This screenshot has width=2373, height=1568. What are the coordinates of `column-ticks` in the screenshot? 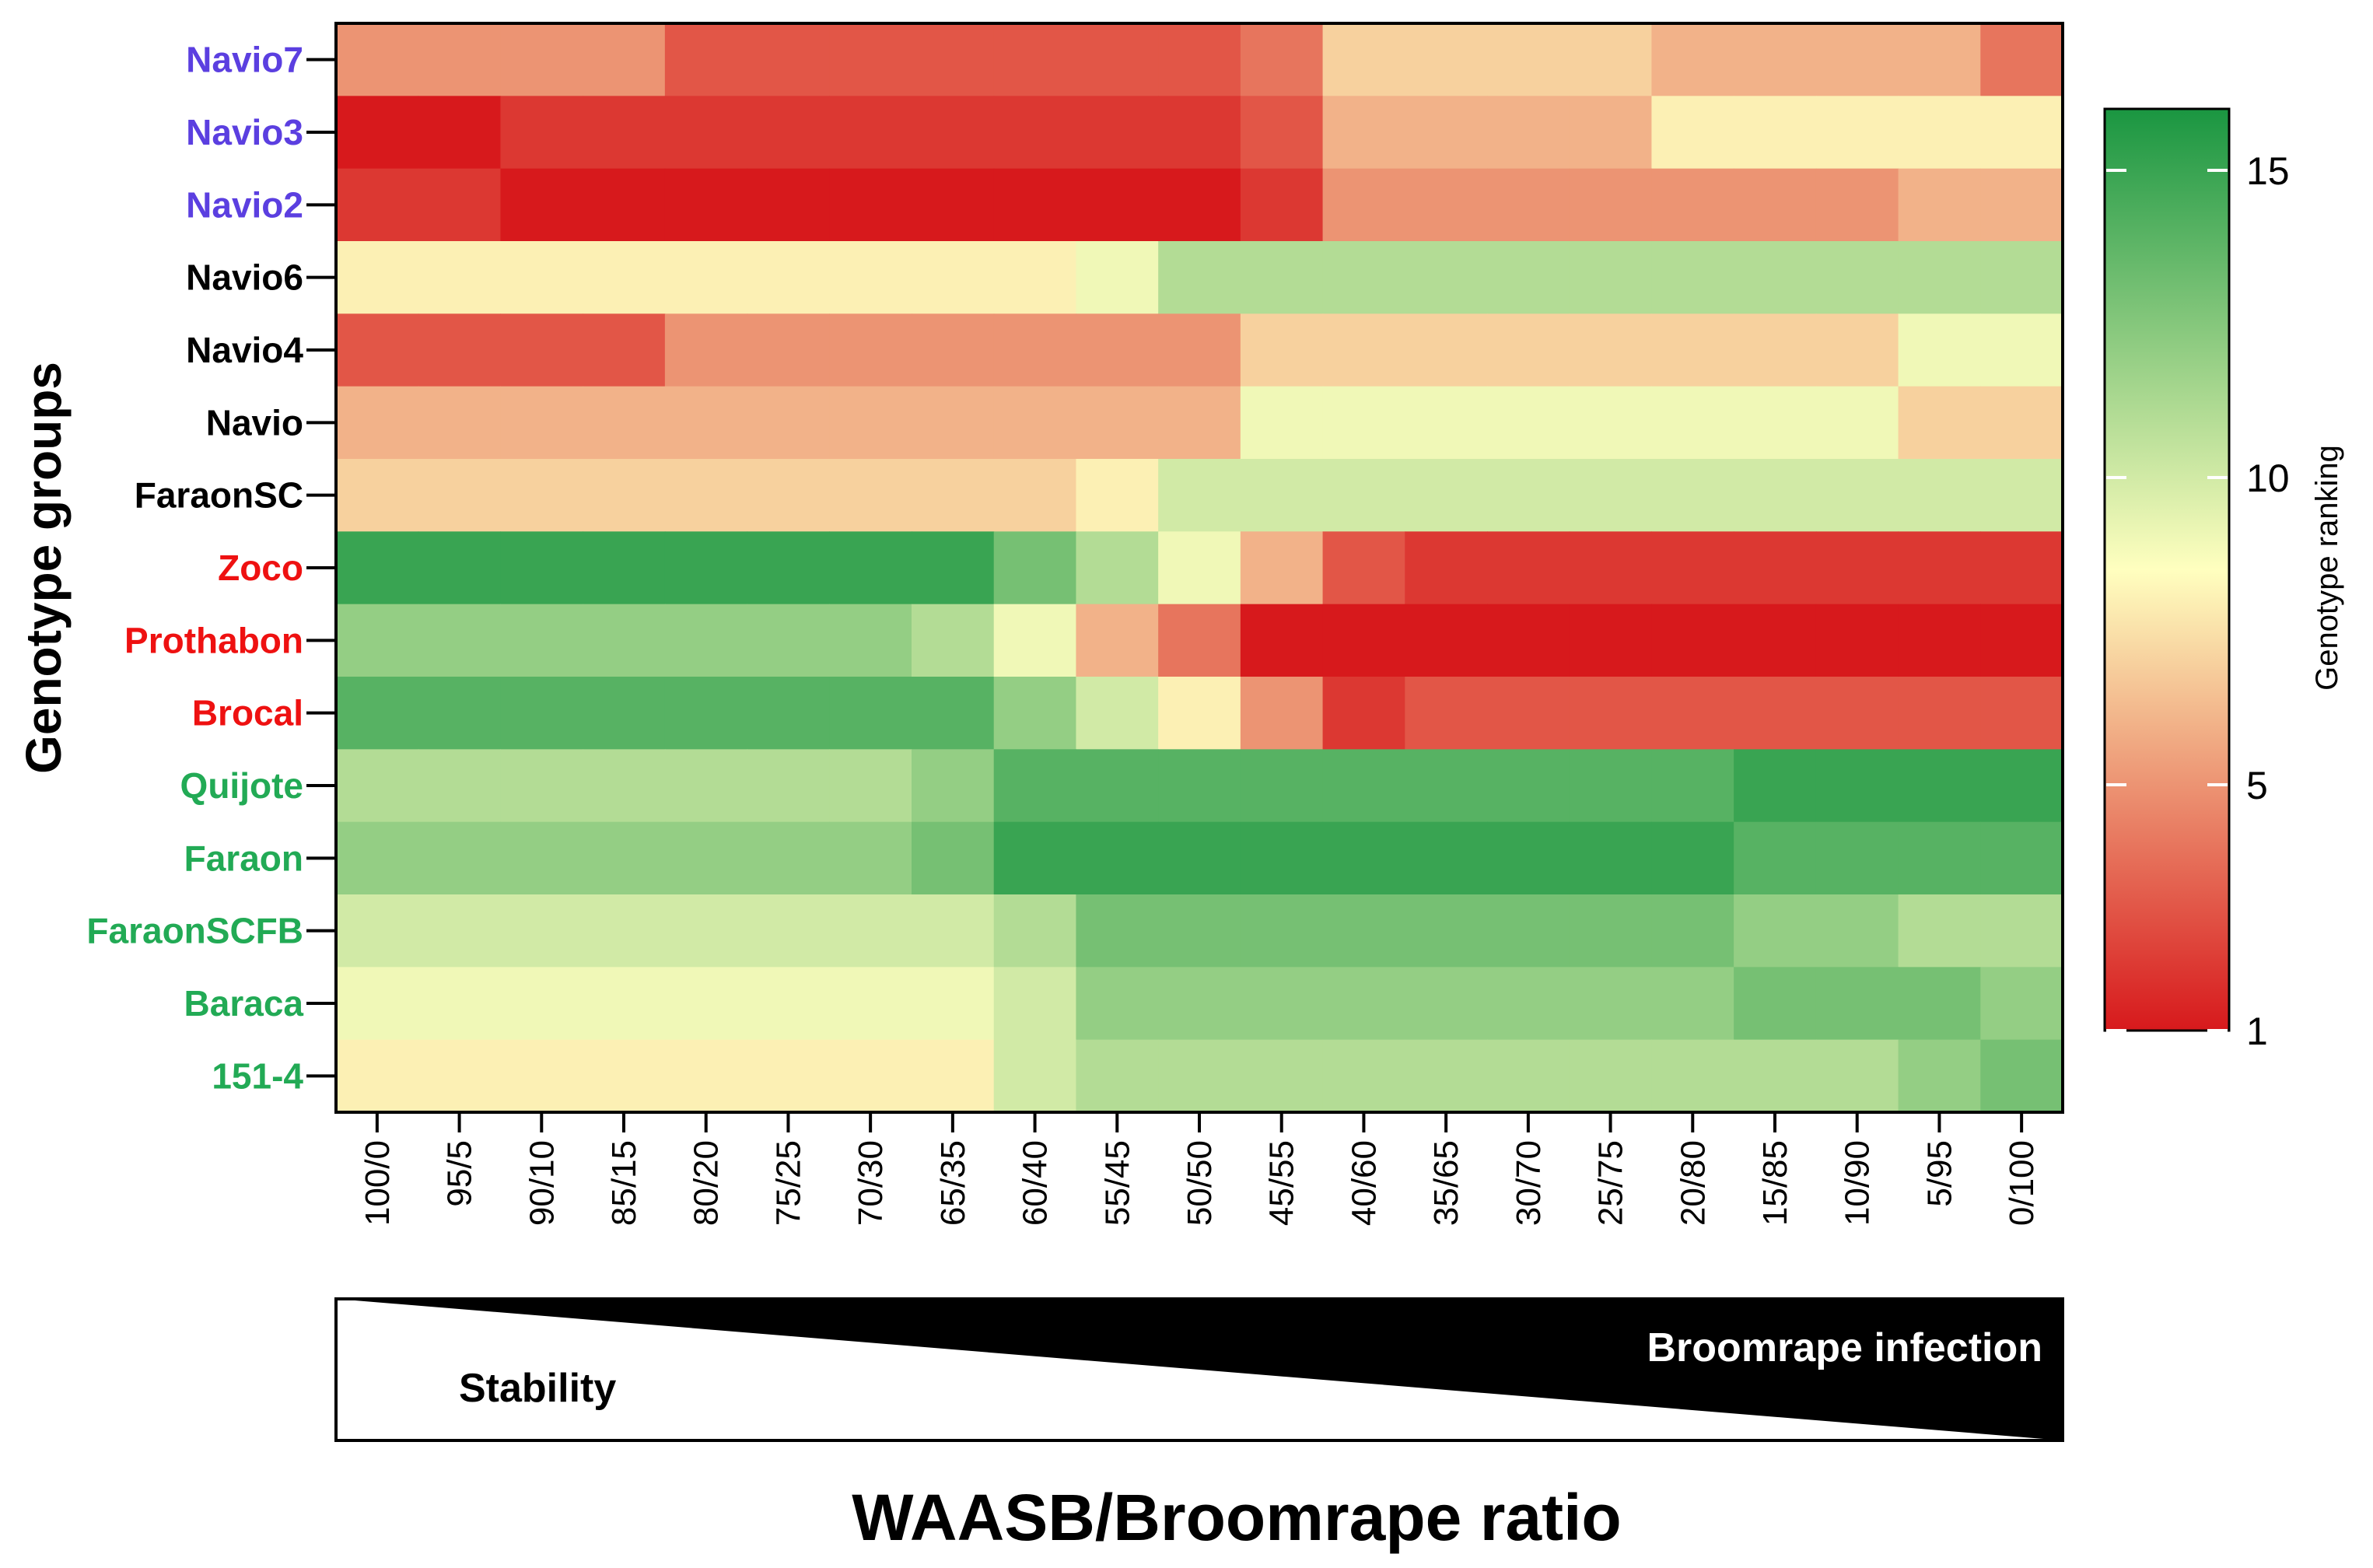 It's located at (1199, 1122).